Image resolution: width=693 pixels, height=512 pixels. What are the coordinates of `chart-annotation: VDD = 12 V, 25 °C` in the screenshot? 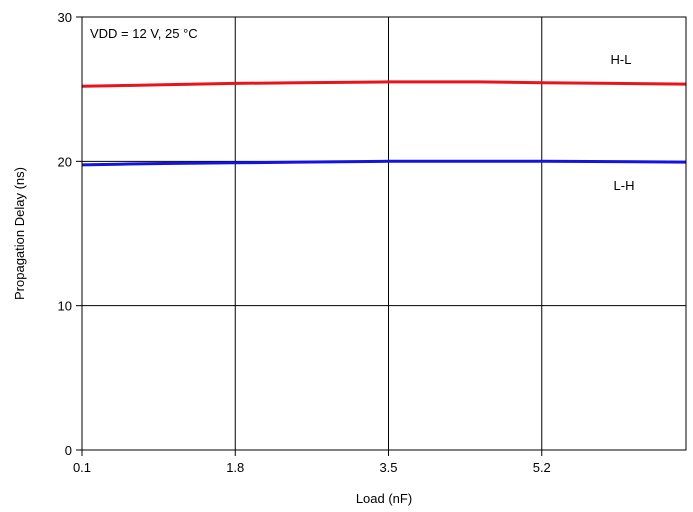 It's located at (144, 33).